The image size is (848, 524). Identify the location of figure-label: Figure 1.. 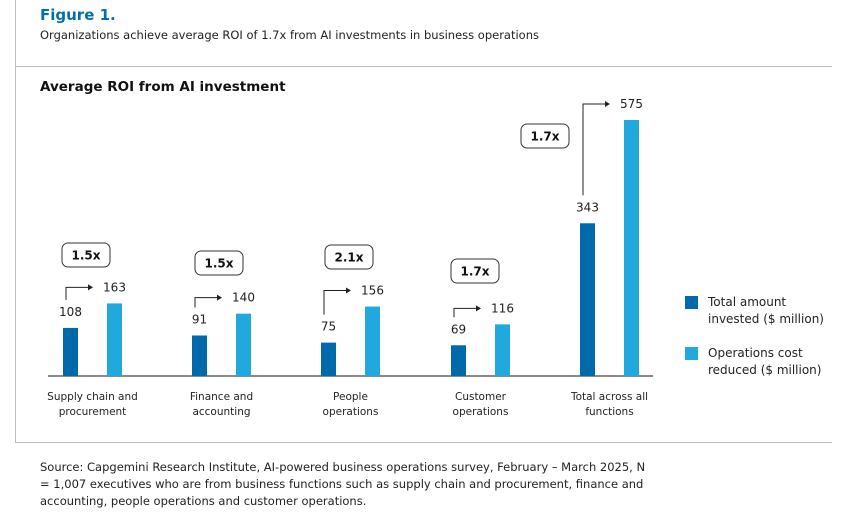
(78, 15).